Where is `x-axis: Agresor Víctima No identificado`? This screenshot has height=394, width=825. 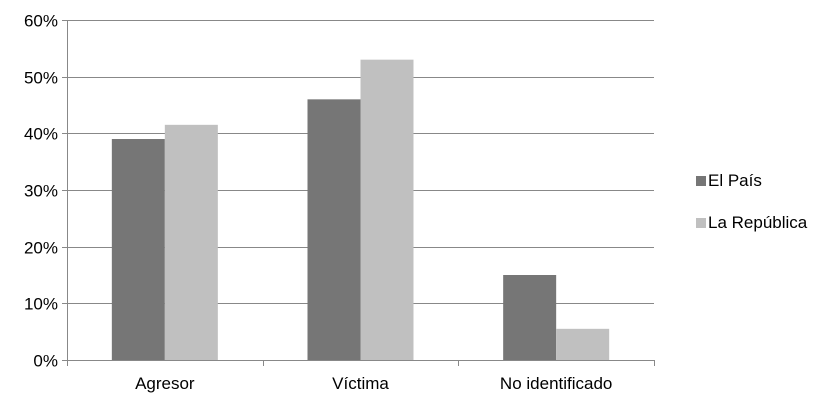
x-axis: Agresor Víctima No identificado is located at coordinates (361, 376).